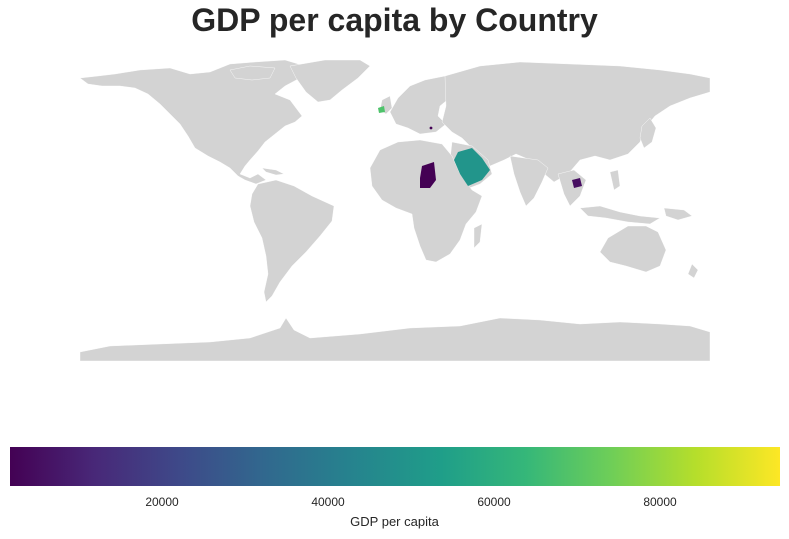 Image resolution: width=789 pixels, height=539 pixels. What do you see at coordinates (431, 128) in the screenshot?
I see `country-montenegro` at bounding box center [431, 128].